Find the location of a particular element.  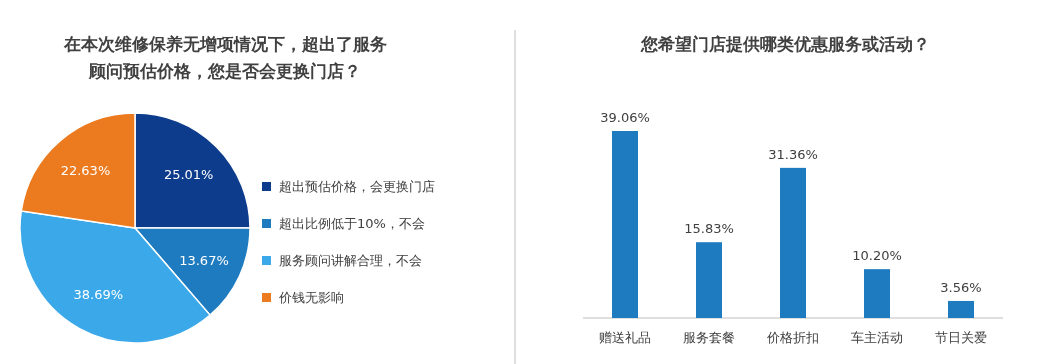

data-label: 25.01% is located at coordinates (188, 175).